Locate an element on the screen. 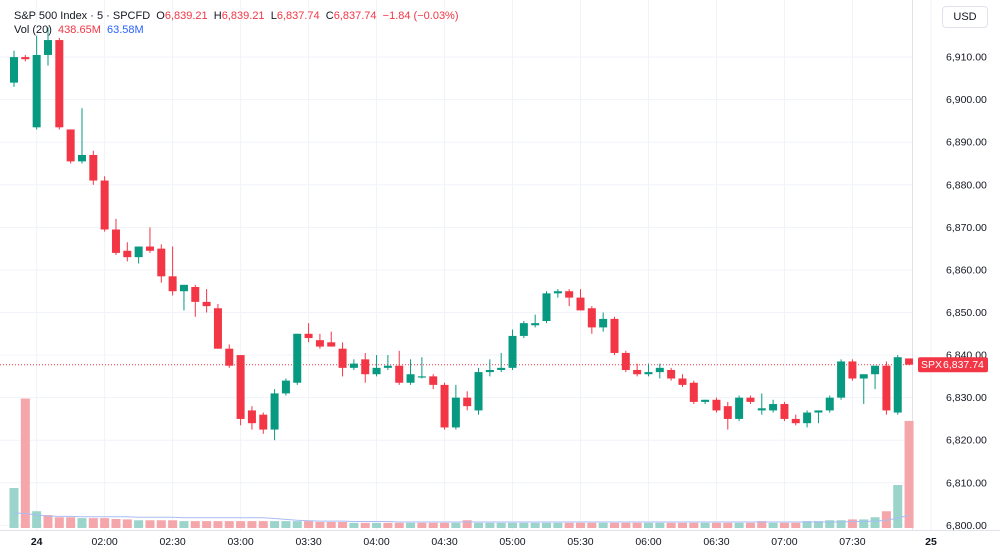 Image resolution: width=1000 pixels, height=554 pixels. volume-ma-value: 63.58M is located at coordinates (125, 30).